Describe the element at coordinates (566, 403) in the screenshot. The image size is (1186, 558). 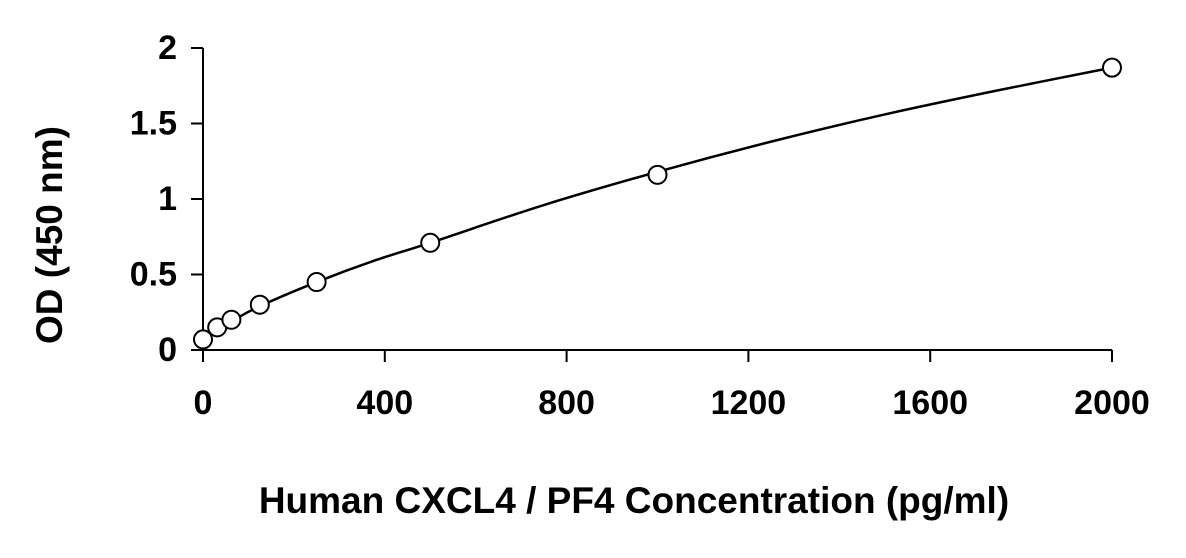
I see `x-tick-label: 800` at that location.